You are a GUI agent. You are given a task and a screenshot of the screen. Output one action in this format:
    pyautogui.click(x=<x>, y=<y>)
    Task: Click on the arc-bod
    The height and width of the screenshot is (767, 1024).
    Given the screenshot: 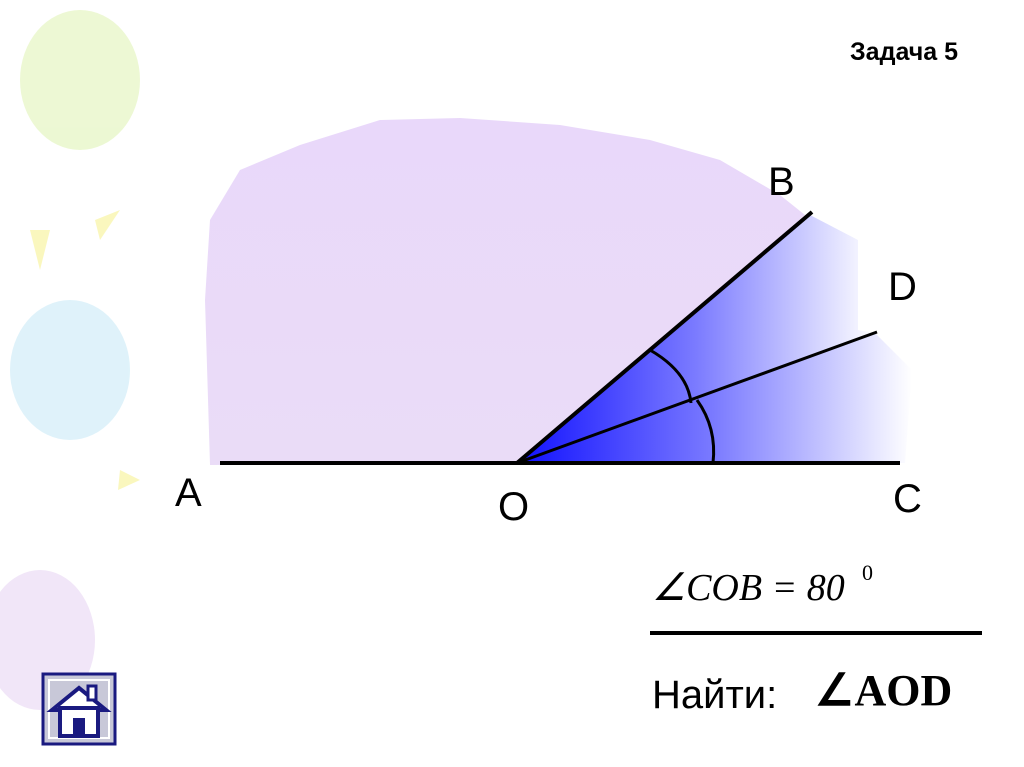 What is the action you would take?
    pyautogui.click(x=671, y=376)
    